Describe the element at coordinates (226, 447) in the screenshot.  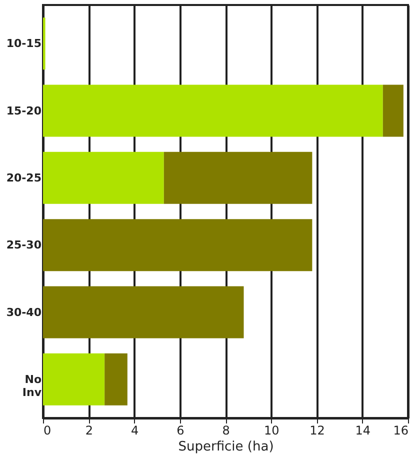
I see `x-axis-title: Superficie (ha)` at that location.